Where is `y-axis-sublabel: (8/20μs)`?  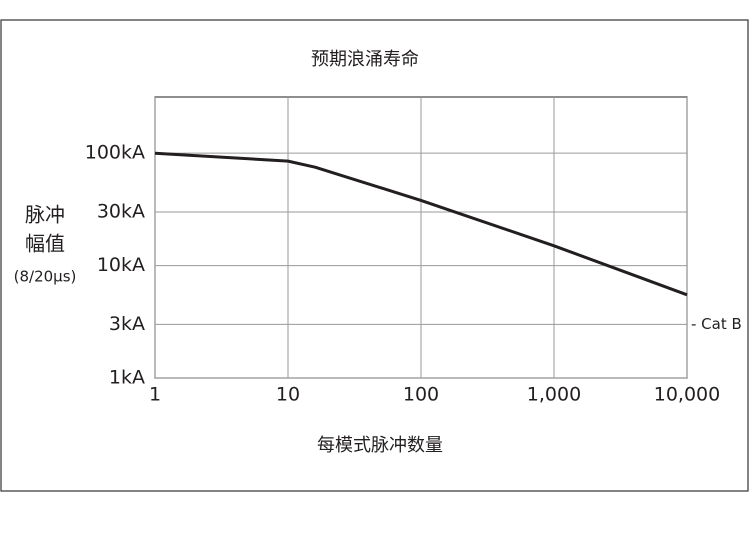
y-axis-sublabel: (8/20μs) is located at coordinates (45, 277).